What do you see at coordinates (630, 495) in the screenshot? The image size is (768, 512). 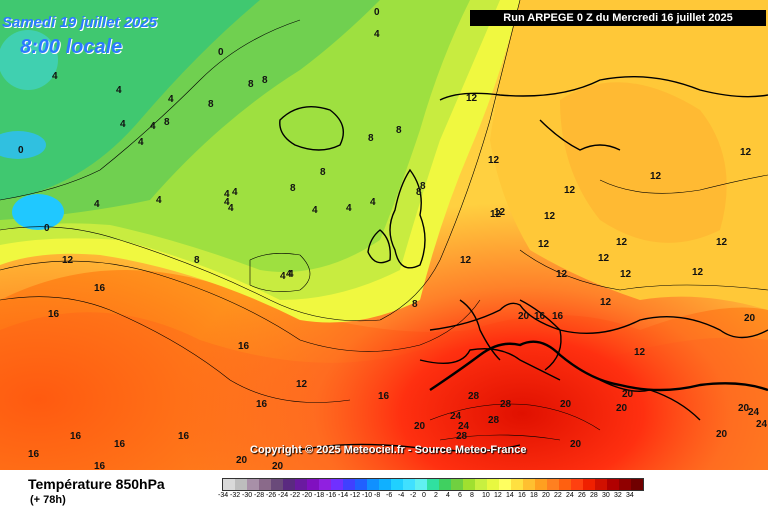 I see `legend-tick: 34` at bounding box center [630, 495].